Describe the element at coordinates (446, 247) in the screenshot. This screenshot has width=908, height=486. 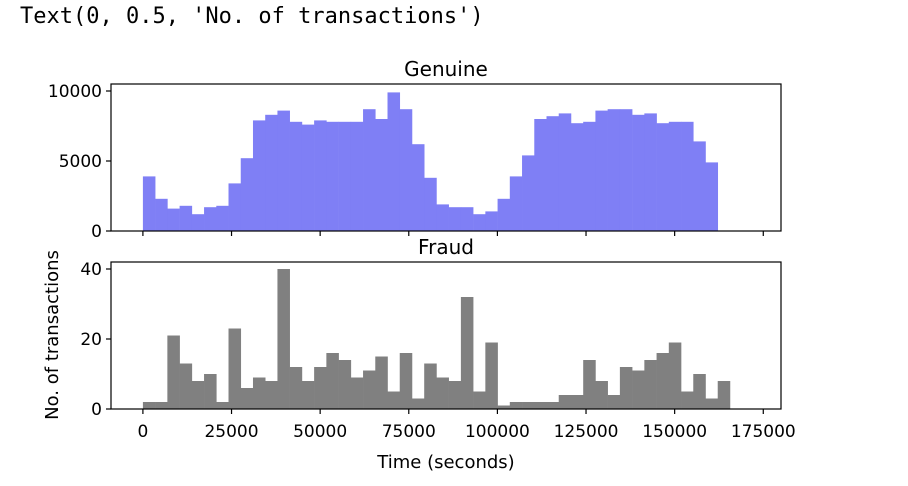
I see `fraud-title: Fraud` at that location.